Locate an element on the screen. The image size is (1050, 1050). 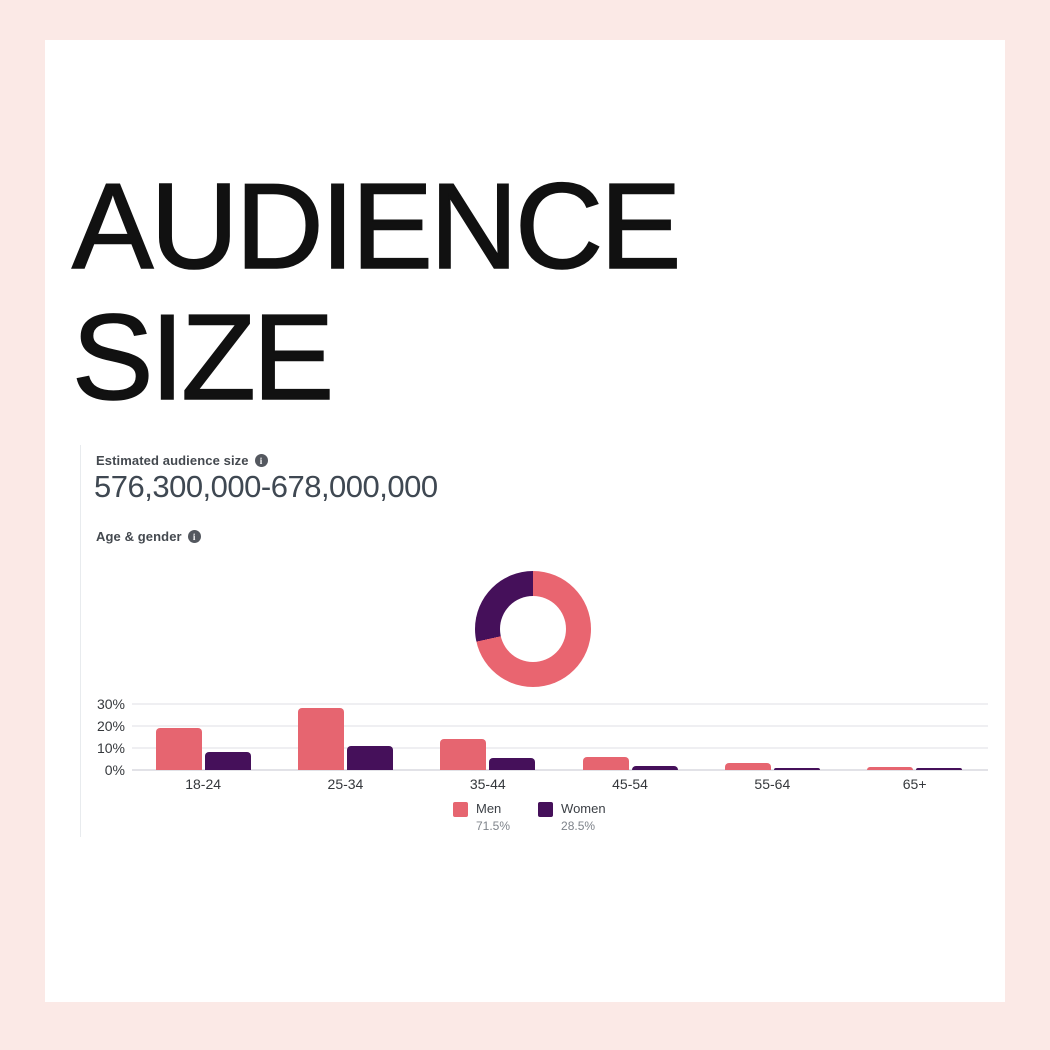
gridline-30% is located at coordinates (560, 704).